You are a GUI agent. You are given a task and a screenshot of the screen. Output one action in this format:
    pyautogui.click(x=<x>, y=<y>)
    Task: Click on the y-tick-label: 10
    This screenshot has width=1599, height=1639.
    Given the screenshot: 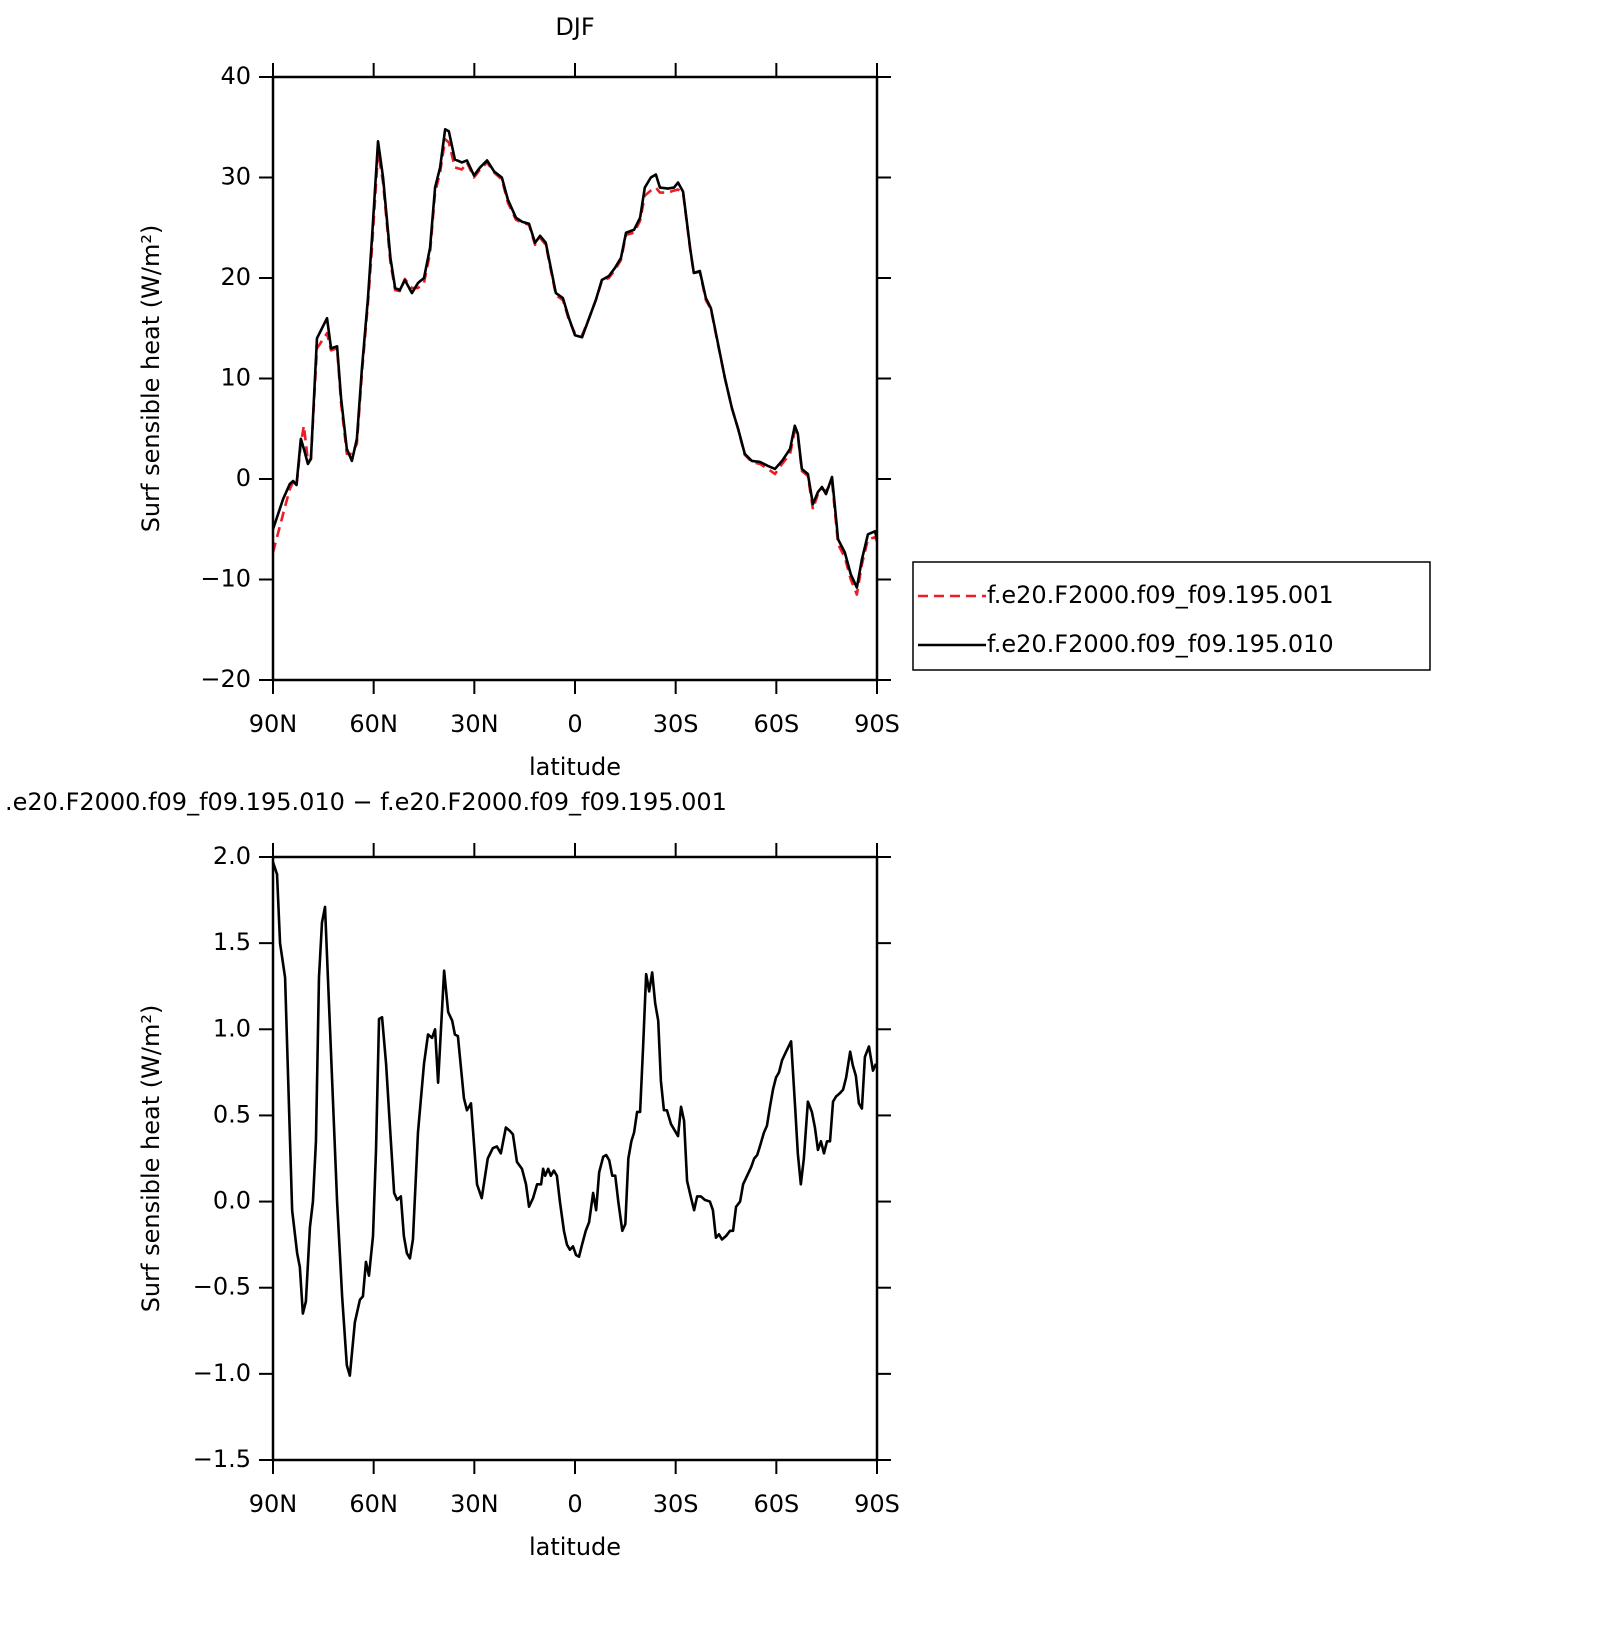 What is the action you would take?
    pyautogui.click(x=235, y=378)
    